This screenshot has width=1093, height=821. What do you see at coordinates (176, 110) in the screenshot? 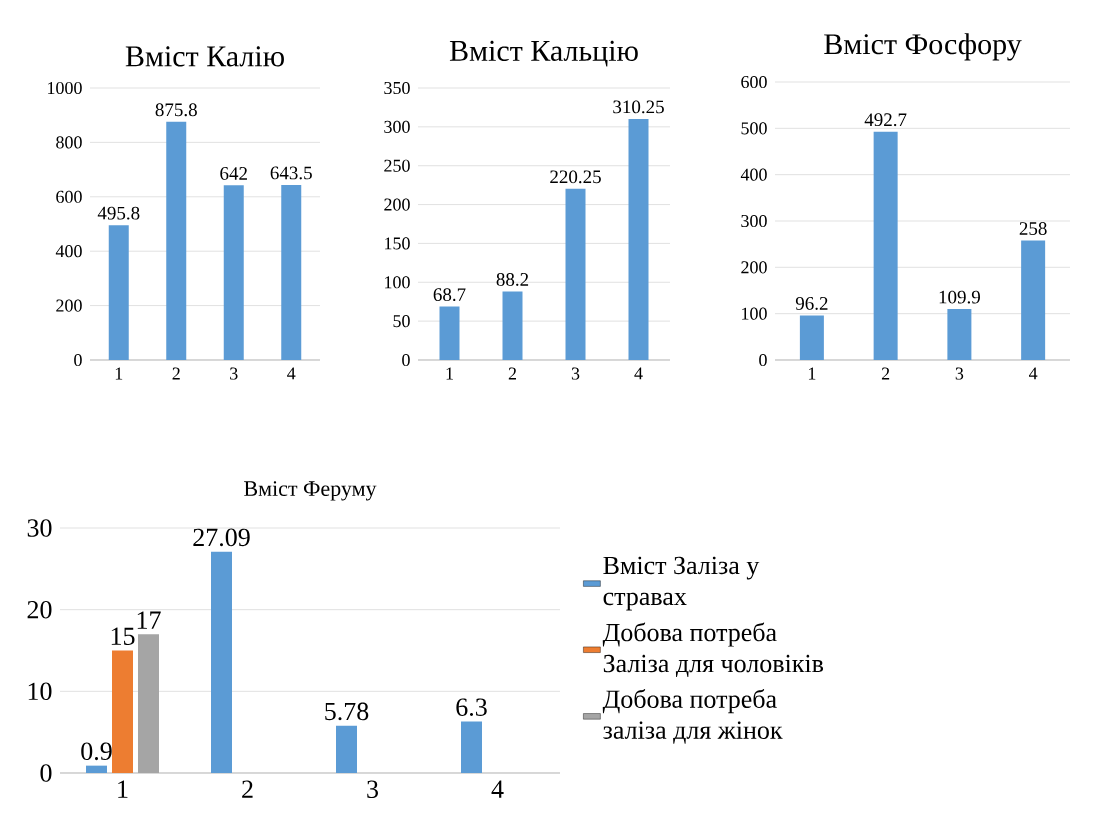
I see `data-label: 875.8` at bounding box center [176, 110].